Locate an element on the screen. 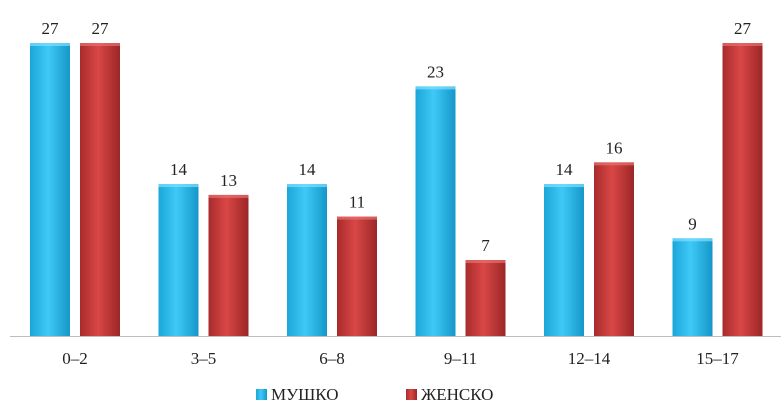 The image size is (781, 410). data-label-1-3: 7 is located at coordinates (485, 245).